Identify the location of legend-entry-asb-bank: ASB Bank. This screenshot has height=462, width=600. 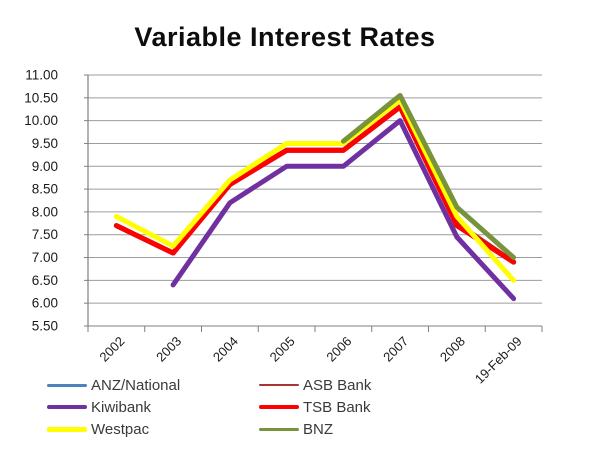
(363, 385).